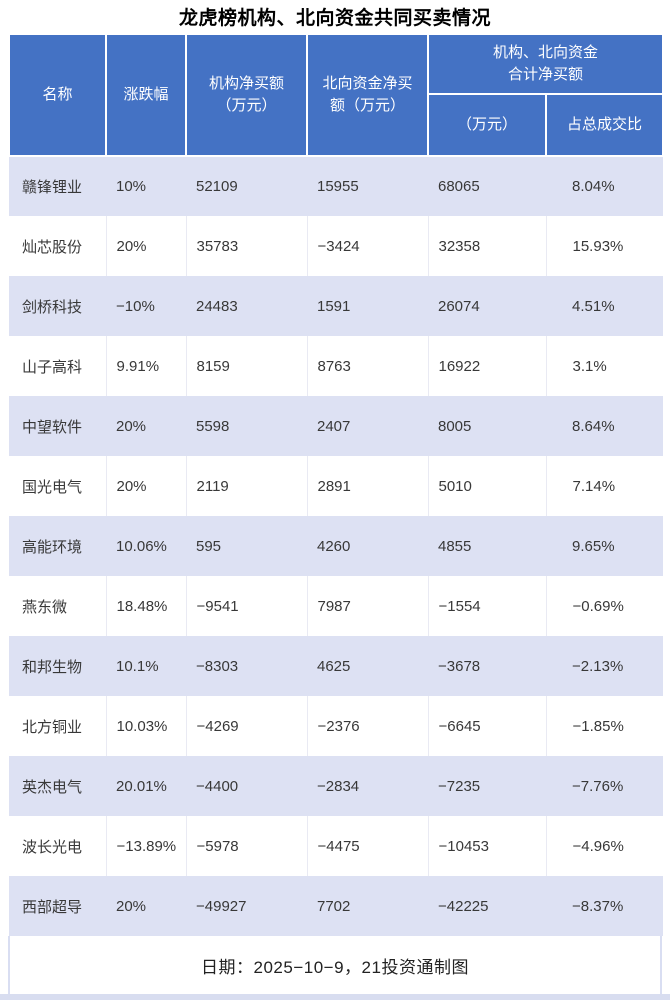 The height and width of the screenshot is (1000, 670). I want to click on table-cell-change: 10.03%, so click(145, 726).